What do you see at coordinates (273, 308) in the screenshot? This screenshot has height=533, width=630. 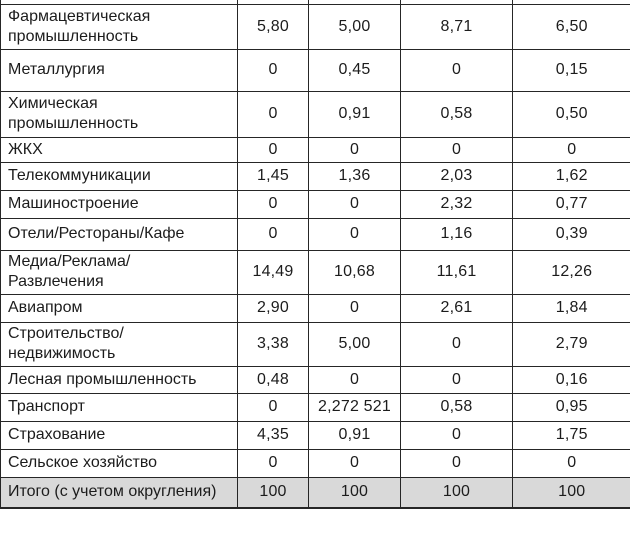 I see `value-cell: 2,90` at bounding box center [273, 308].